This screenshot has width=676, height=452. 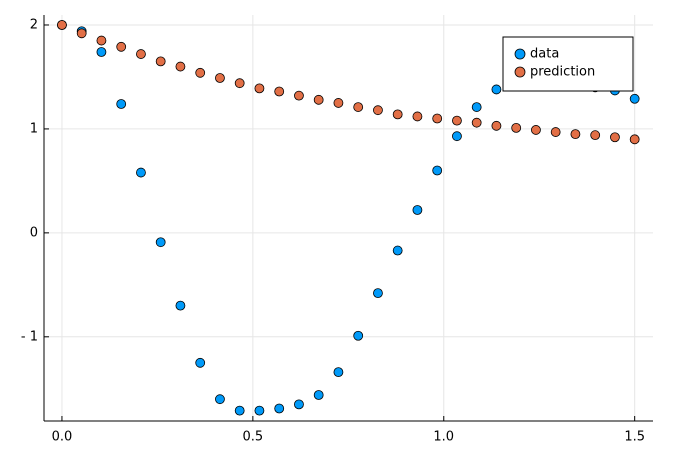 I want to click on x-tick-label: 0.5, so click(x=253, y=437).